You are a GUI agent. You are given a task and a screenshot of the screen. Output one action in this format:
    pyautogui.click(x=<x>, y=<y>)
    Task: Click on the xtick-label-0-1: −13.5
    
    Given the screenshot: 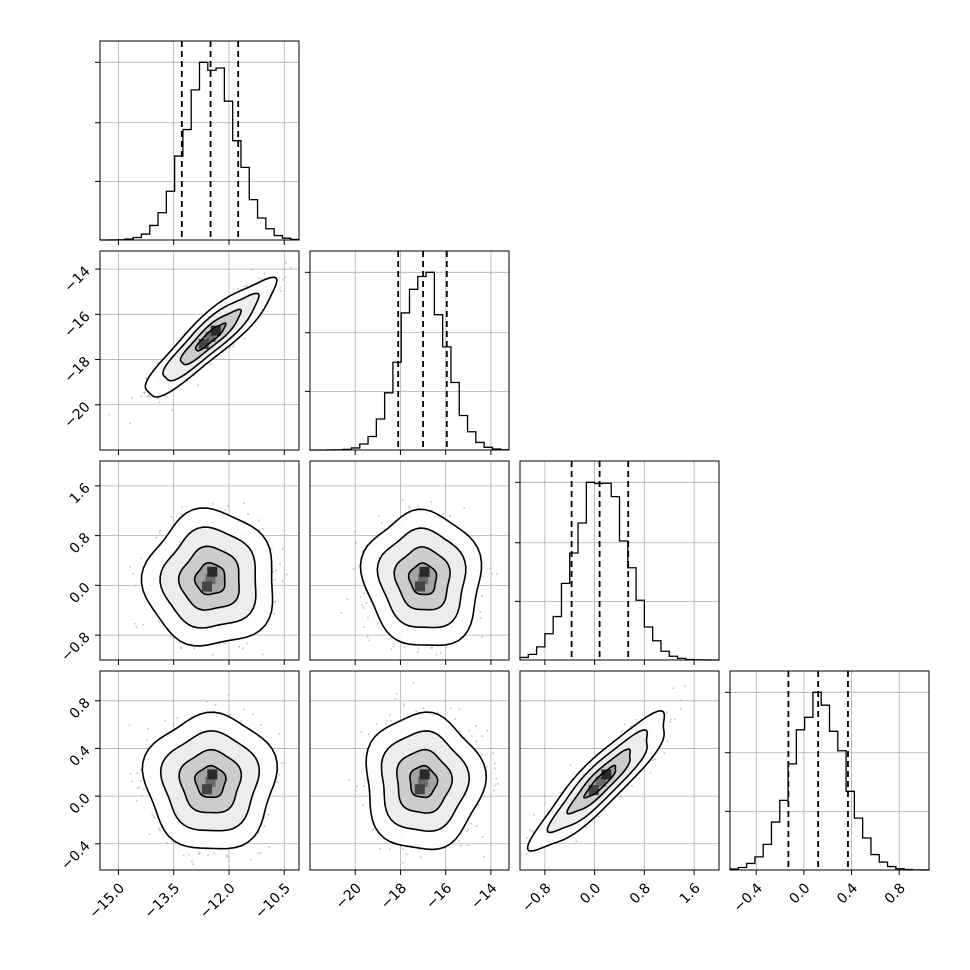 What is the action you would take?
    pyautogui.click(x=163, y=901)
    